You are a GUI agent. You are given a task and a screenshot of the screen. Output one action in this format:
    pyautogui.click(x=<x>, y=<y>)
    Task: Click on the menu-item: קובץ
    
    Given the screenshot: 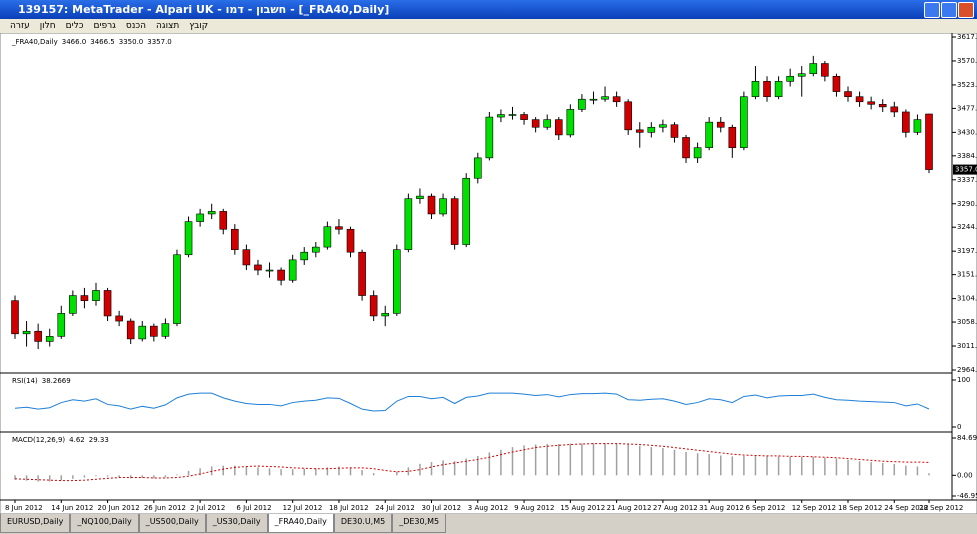 What is the action you would take?
    pyautogui.click(x=199, y=26)
    